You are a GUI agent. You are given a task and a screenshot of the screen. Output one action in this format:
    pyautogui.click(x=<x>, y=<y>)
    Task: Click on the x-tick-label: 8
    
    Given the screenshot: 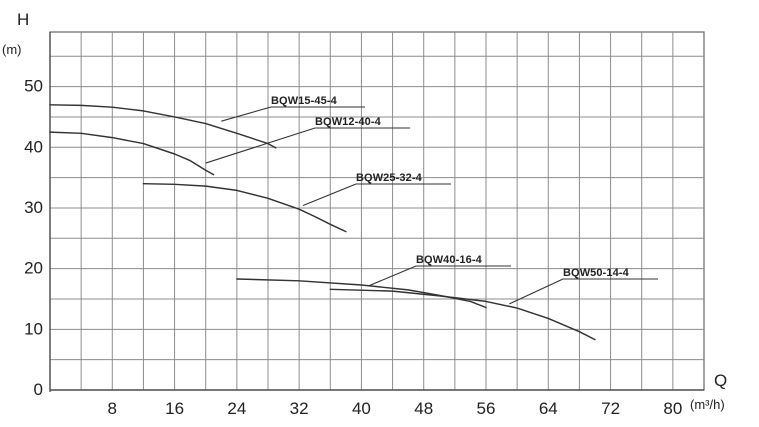 What is the action you would take?
    pyautogui.click(x=112, y=408)
    